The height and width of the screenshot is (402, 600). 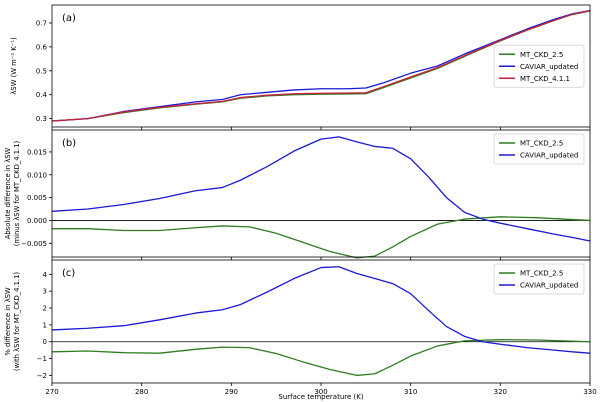 I want to click on y-tick-label: 0.4, so click(x=42, y=95).